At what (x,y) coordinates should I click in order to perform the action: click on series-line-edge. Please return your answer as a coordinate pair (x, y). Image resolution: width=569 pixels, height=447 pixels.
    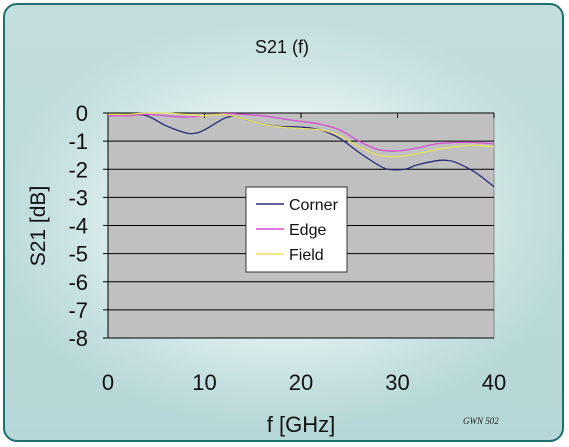
    Looking at the image, I should click on (301, 132).